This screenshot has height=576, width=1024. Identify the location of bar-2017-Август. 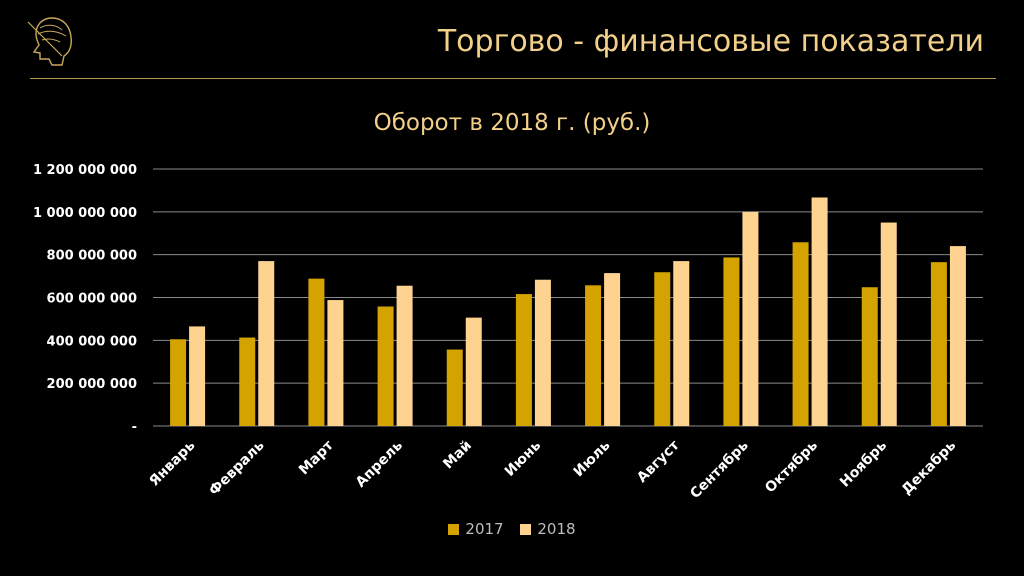
(662, 349).